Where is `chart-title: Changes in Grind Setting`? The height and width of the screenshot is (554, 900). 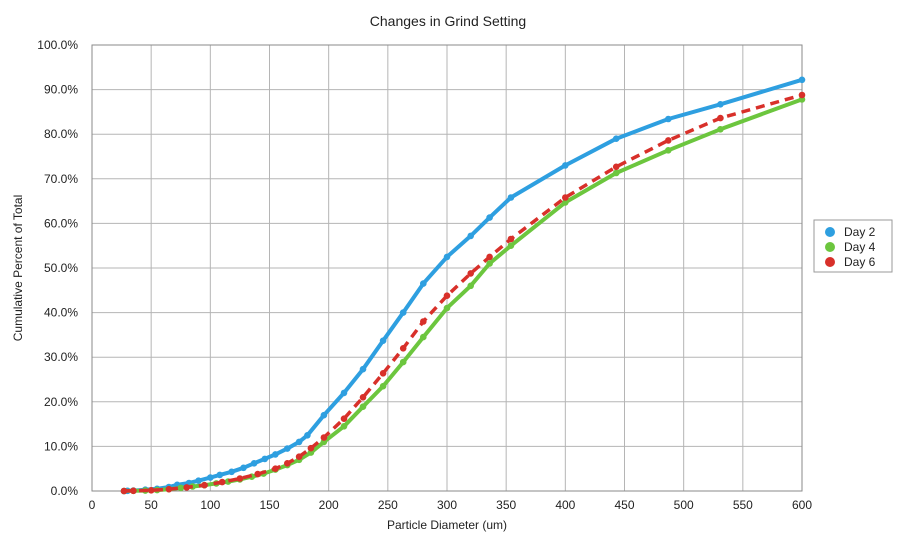
chart-title: Changes in Grind Setting is located at coordinates (448, 21).